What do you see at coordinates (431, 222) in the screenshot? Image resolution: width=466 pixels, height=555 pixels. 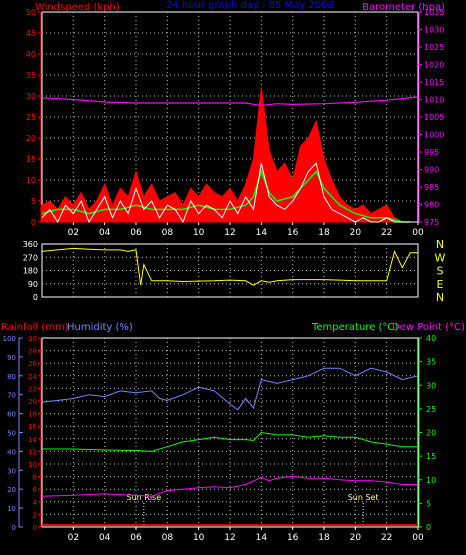 I see `barometer-y-tick-label: 975` at bounding box center [431, 222].